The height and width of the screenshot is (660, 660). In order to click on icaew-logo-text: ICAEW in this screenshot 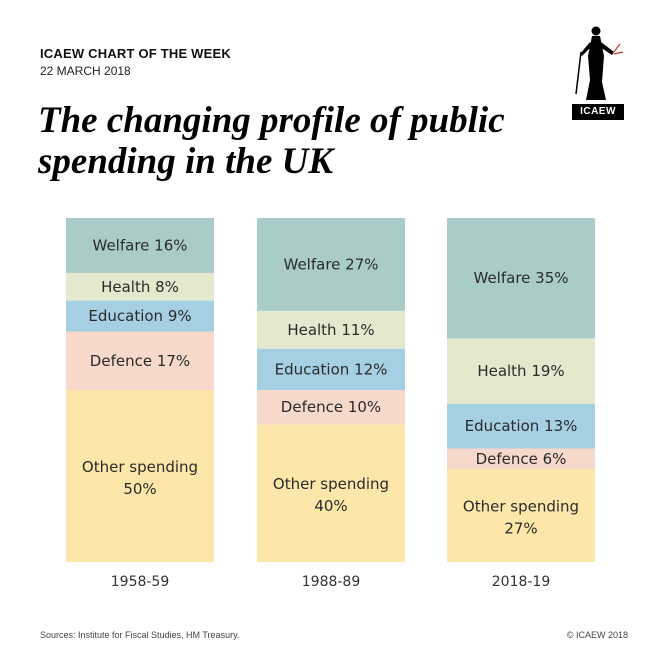, I will do `click(598, 112)`.